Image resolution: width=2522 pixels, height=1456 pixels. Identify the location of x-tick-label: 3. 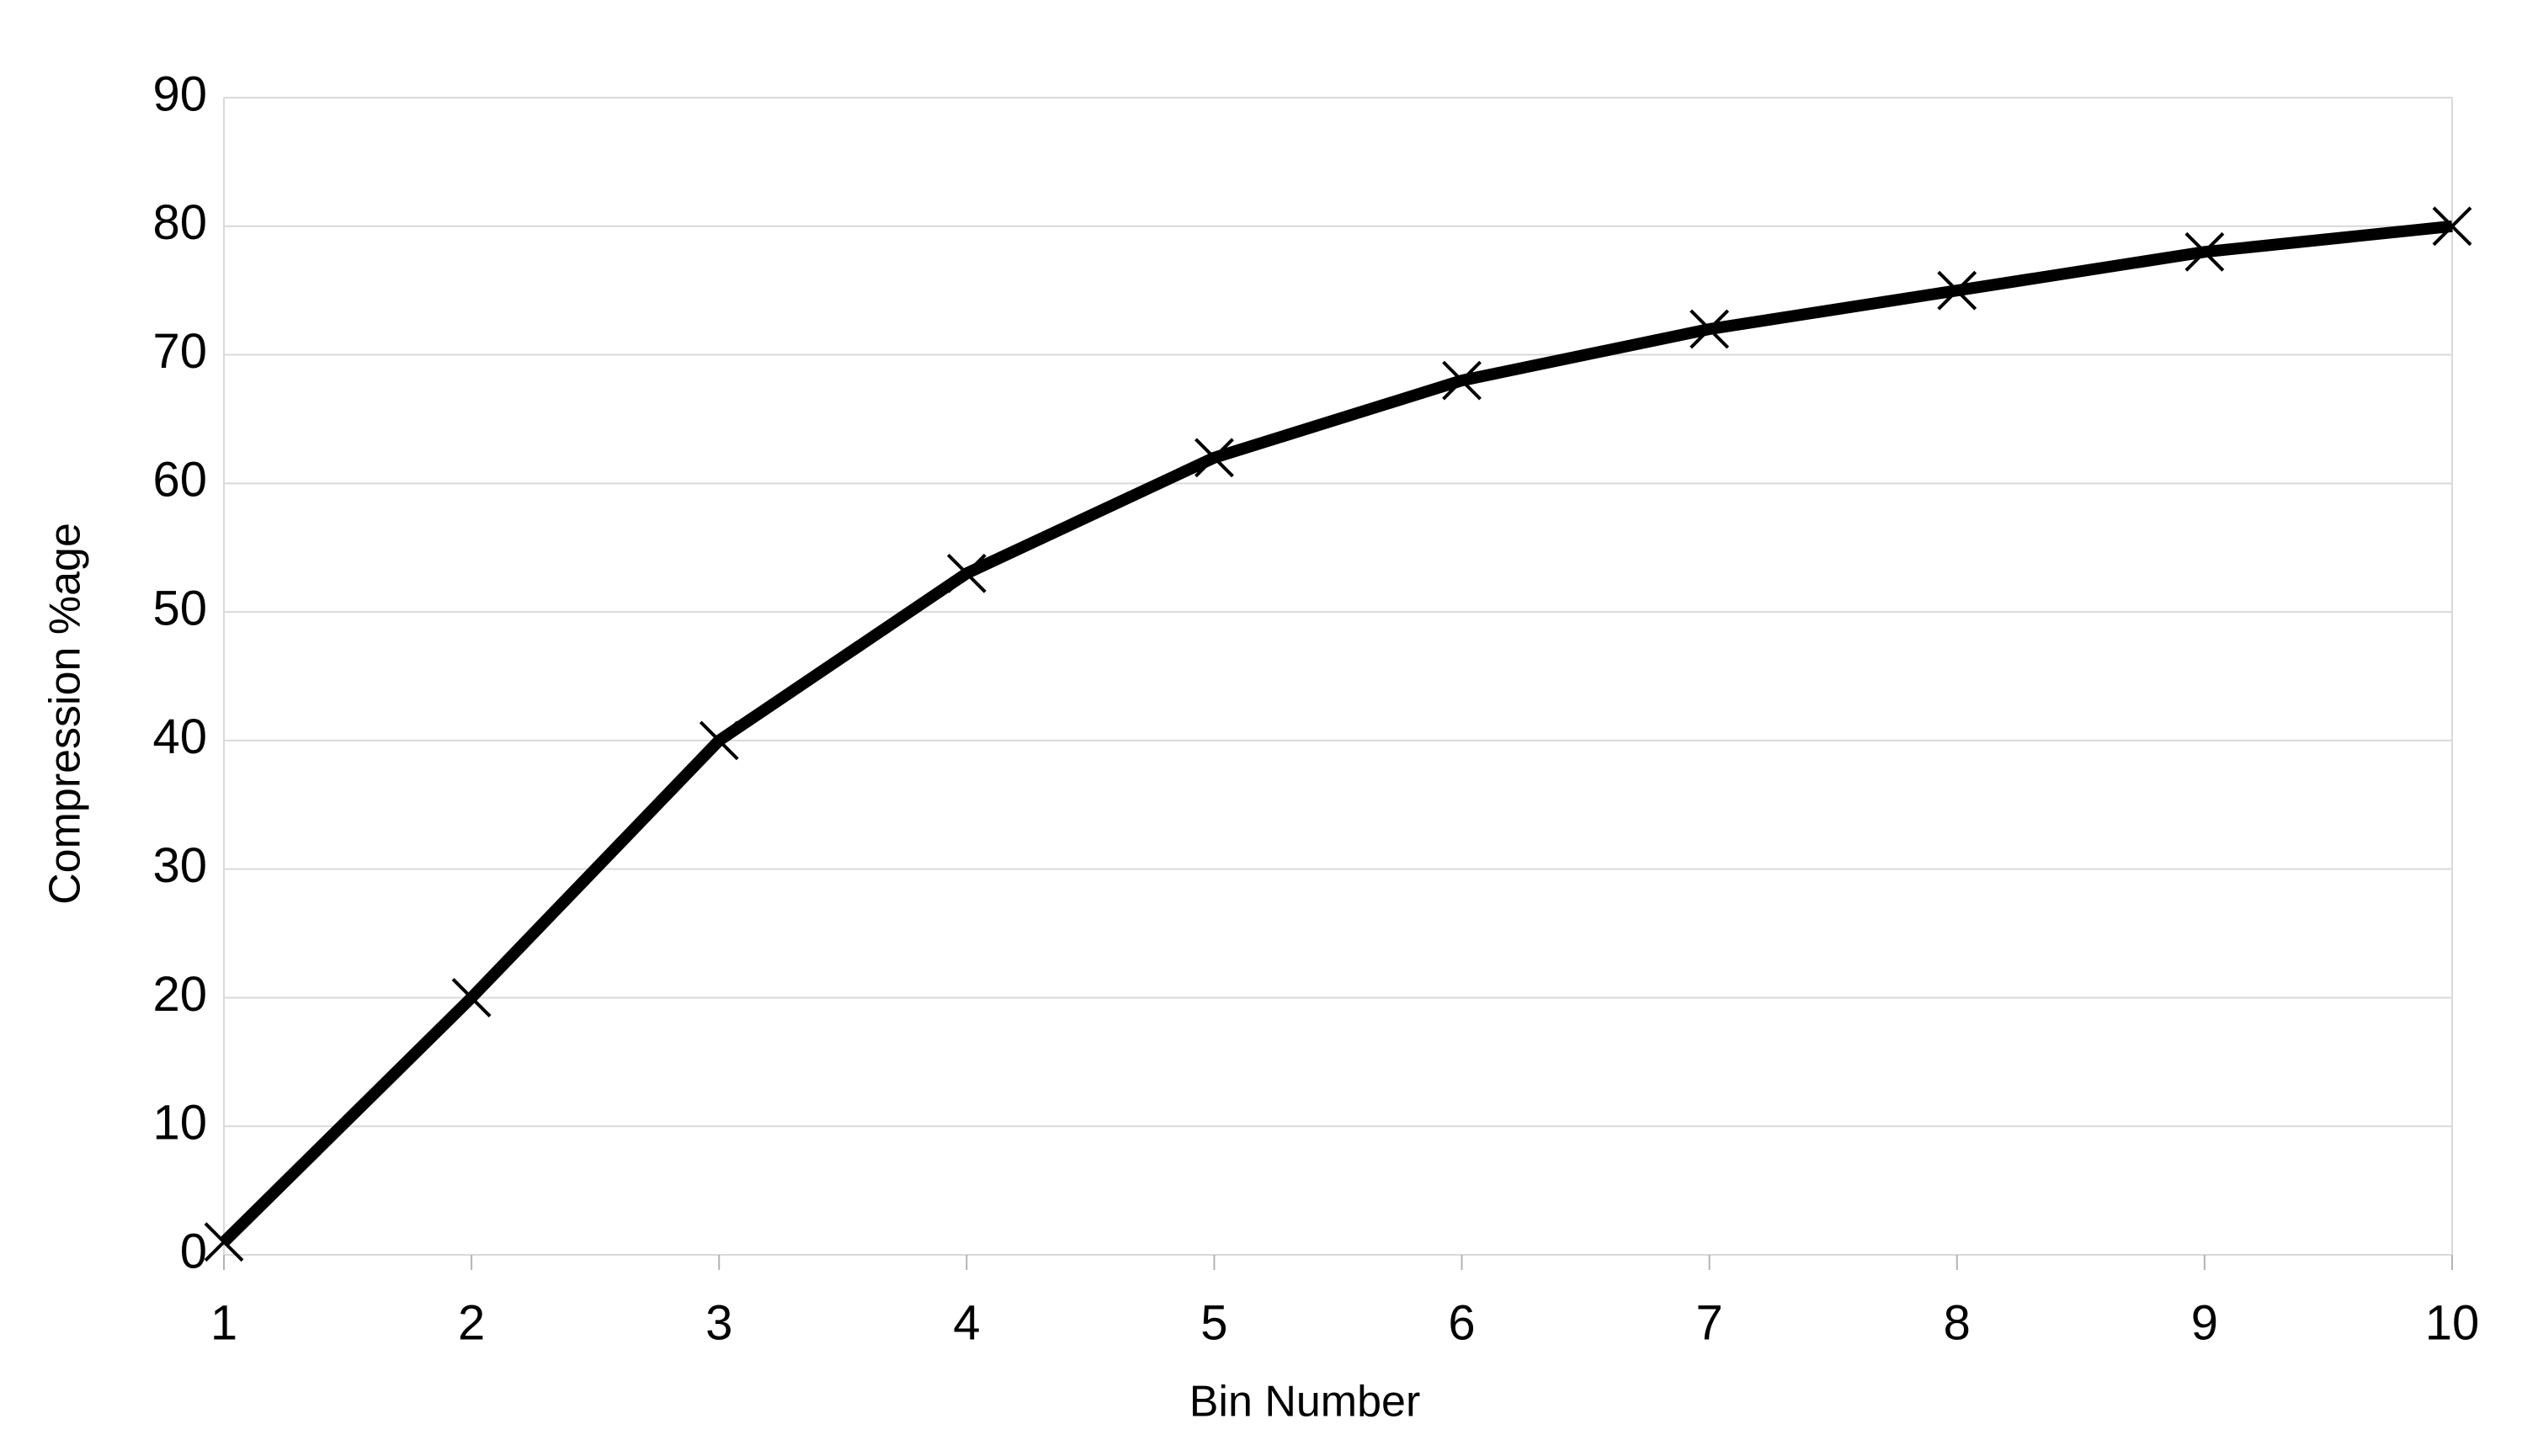
(718, 1322).